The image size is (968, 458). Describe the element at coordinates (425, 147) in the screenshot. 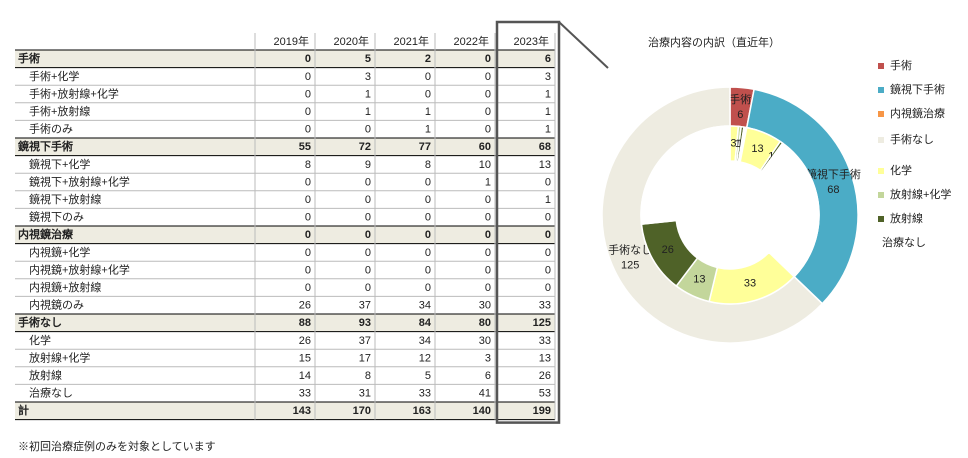

I see `cell-value: 77` at that location.